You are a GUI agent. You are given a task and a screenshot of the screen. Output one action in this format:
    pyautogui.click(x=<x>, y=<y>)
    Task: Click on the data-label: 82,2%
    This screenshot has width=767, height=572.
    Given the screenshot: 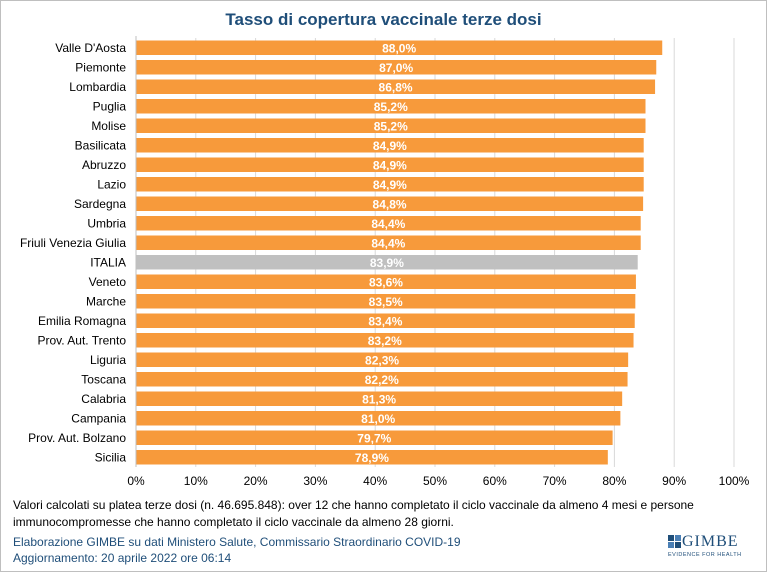 What is the action you would take?
    pyautogui.click(x=382, y=380)
    